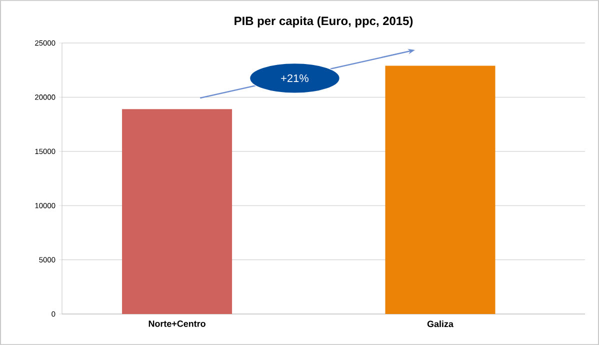 The image size is (599, 345). Describe the element at coordinates (440, 324) in the screenshot. I see `x-tick-label: Galiza` at that location.